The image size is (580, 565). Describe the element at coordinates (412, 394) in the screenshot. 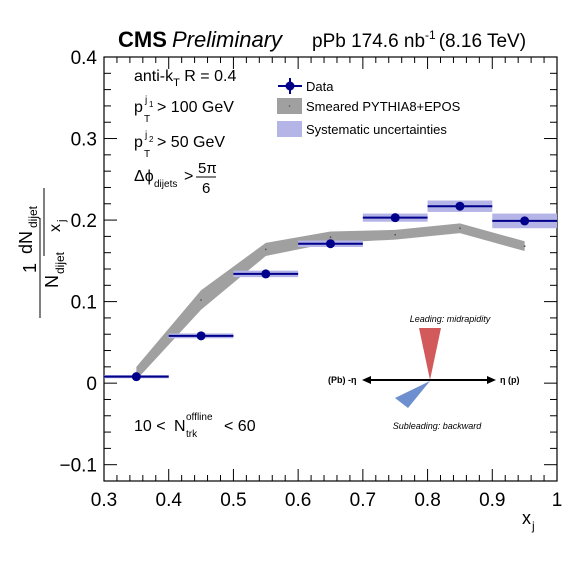

I see `subleading-cone` at that location.